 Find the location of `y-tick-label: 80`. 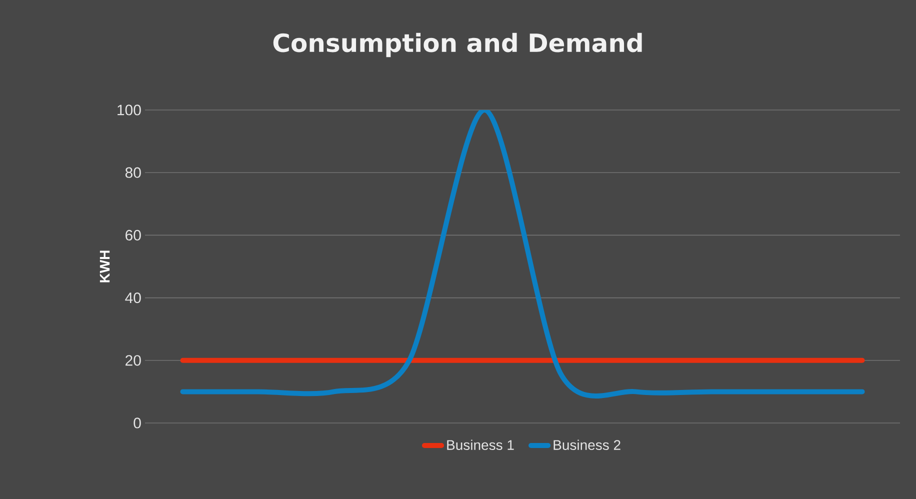

y-tick-label: 80 is located at coordinates (133, 172).